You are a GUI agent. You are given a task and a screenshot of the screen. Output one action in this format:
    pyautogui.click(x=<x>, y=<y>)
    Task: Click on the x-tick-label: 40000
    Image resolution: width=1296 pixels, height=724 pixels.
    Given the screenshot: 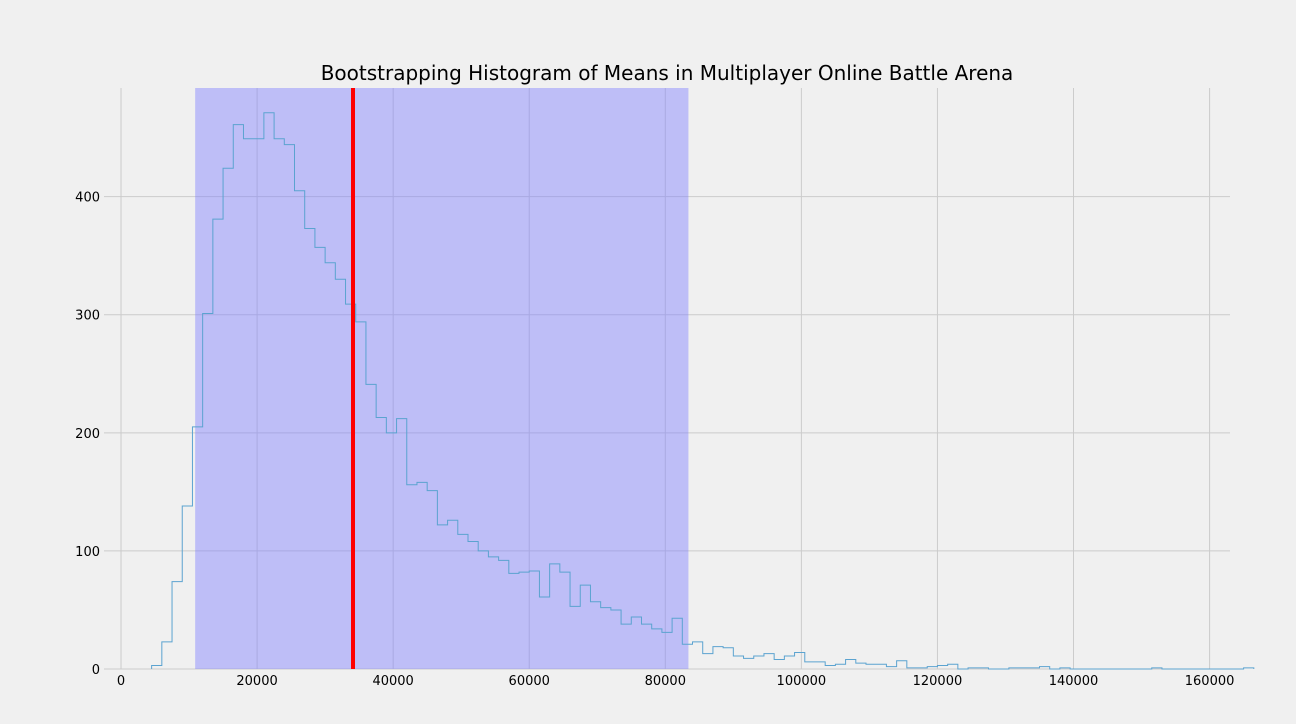 What is the action you would take?
    pyautogui.click(x=392, y=681)
    